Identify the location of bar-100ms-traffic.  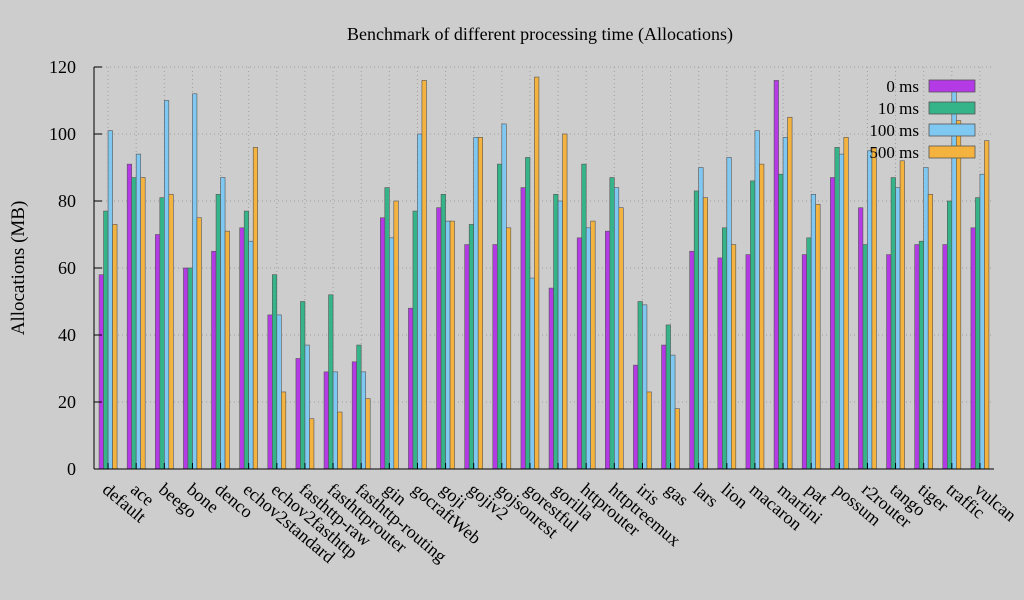
(954, 275).